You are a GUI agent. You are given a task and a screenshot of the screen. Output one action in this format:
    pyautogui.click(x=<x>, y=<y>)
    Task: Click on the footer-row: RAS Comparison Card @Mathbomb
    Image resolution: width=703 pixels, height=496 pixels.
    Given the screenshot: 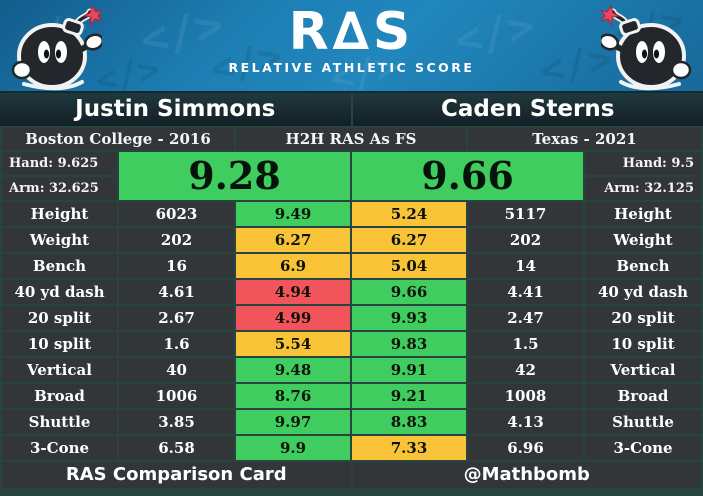 What is the action you would take?
    pyautogui.click(x=351, y=475)
    